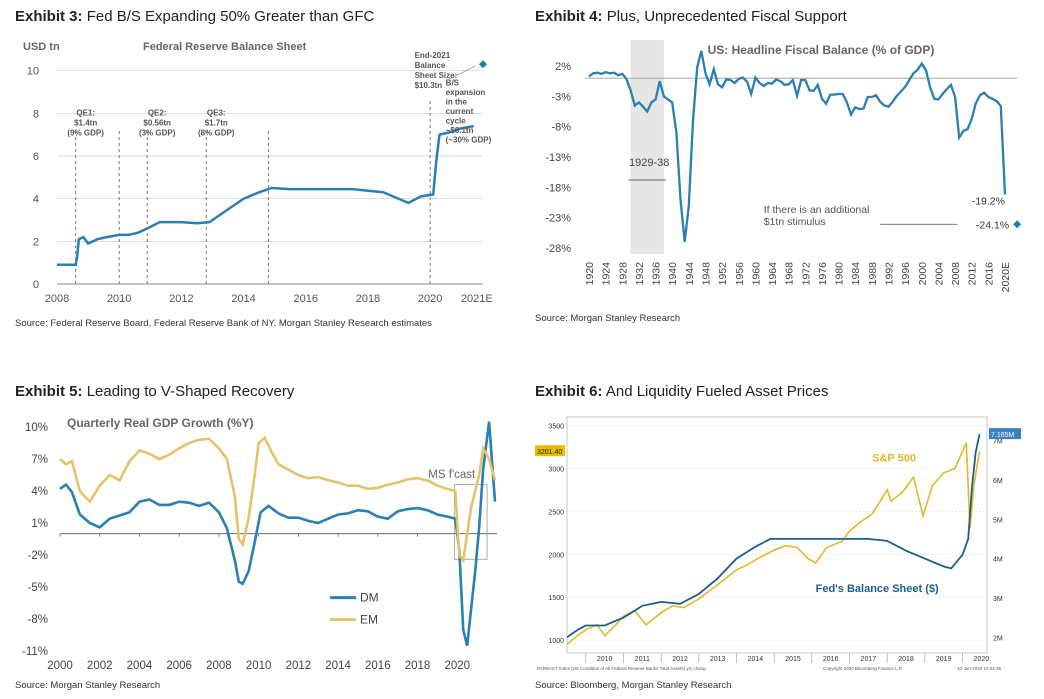 The width and height of the screenshot is (1044, 699). Describe the element at coordinates (877, 589) in the screenshot. I see `fed-series-label: Fed's Balance Sheet ($)` at that location.